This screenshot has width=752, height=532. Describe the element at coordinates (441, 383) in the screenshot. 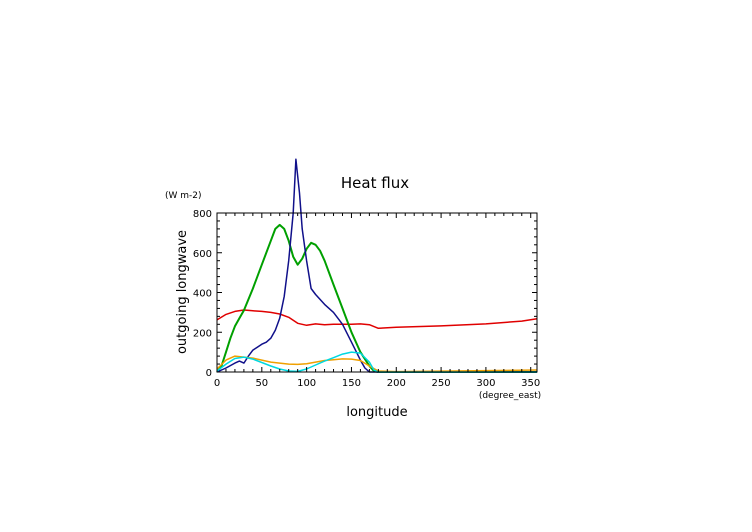

I see `x-tick-label: 250` at that location.